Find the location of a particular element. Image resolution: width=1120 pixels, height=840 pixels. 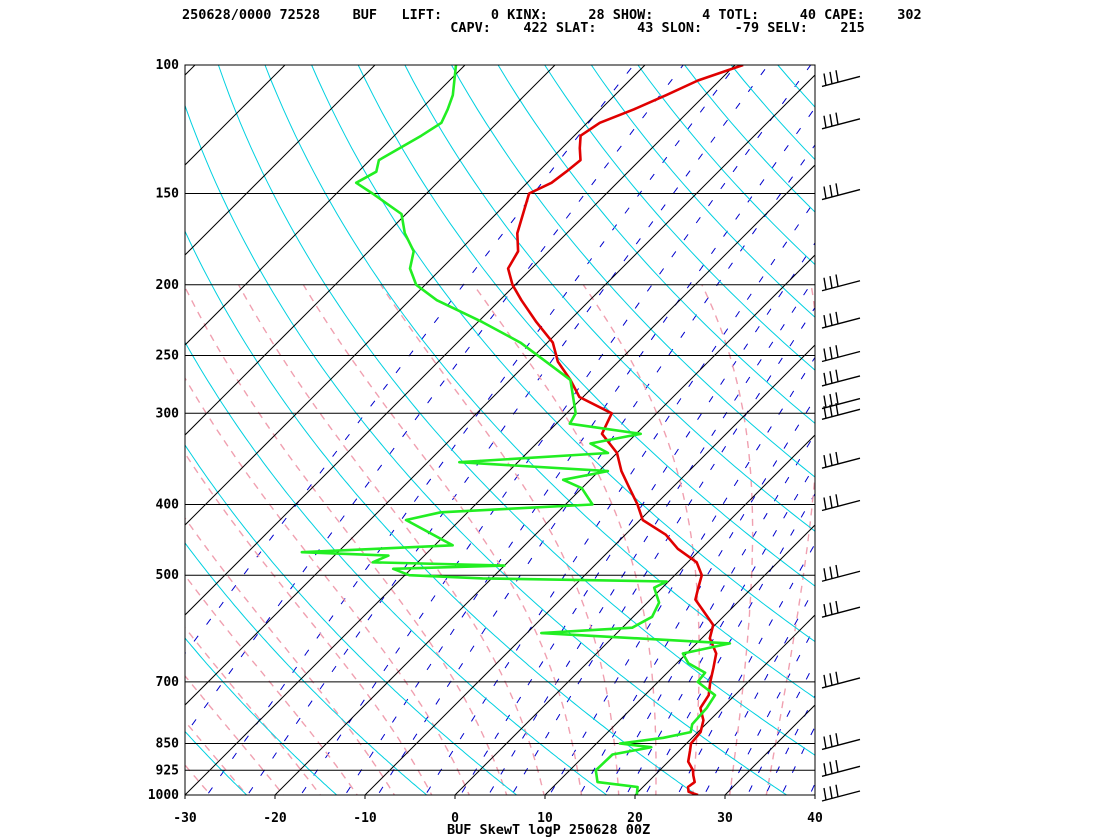

chart-caption: BUF SkewT logP 250628 00Z is located at coordinates (549, 830).